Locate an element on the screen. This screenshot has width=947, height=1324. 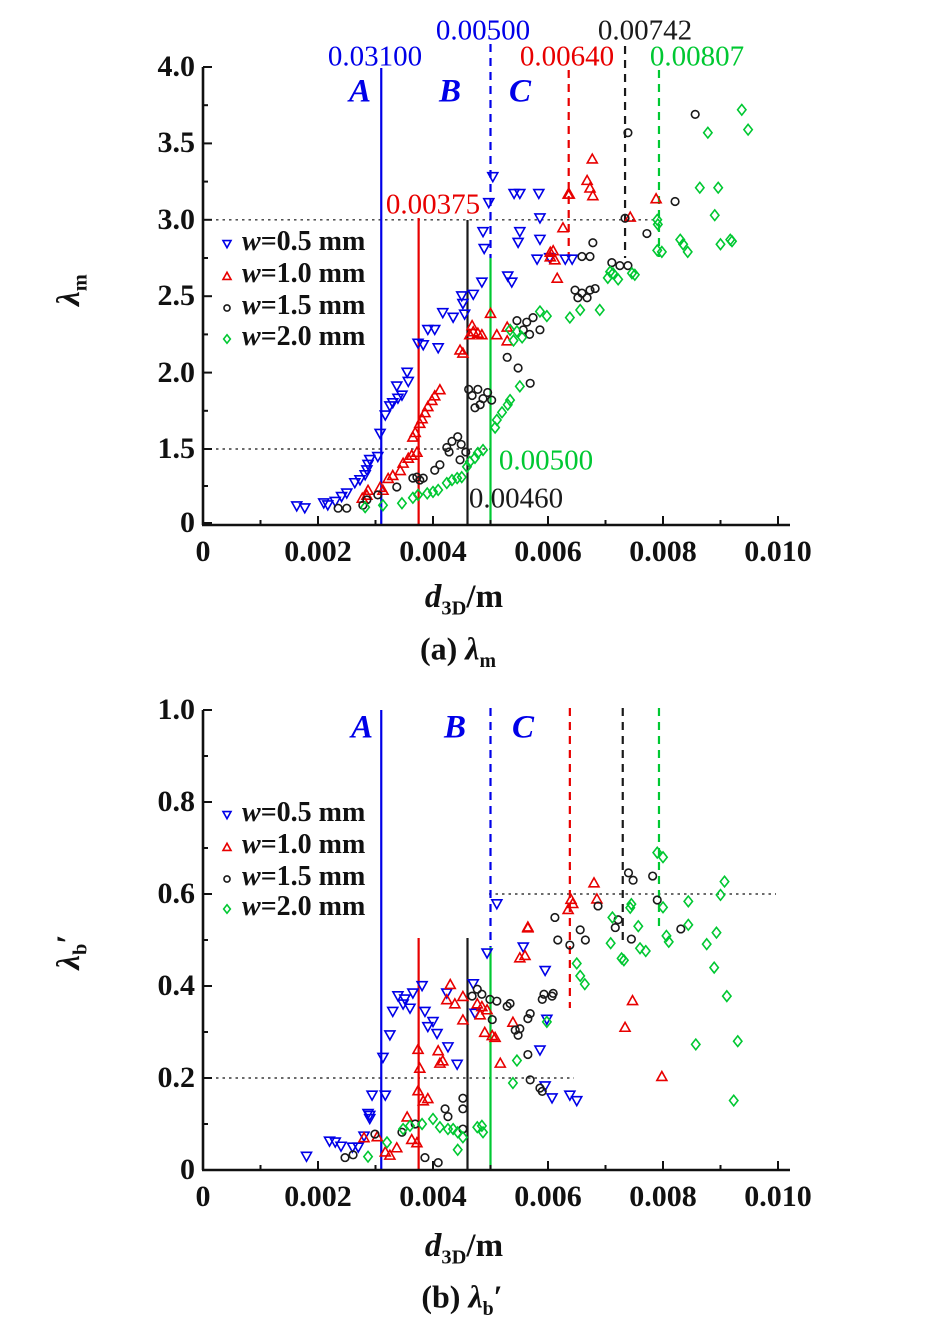
y-tick-label-1.5: 1.5 is located at coordinates (176, 448).